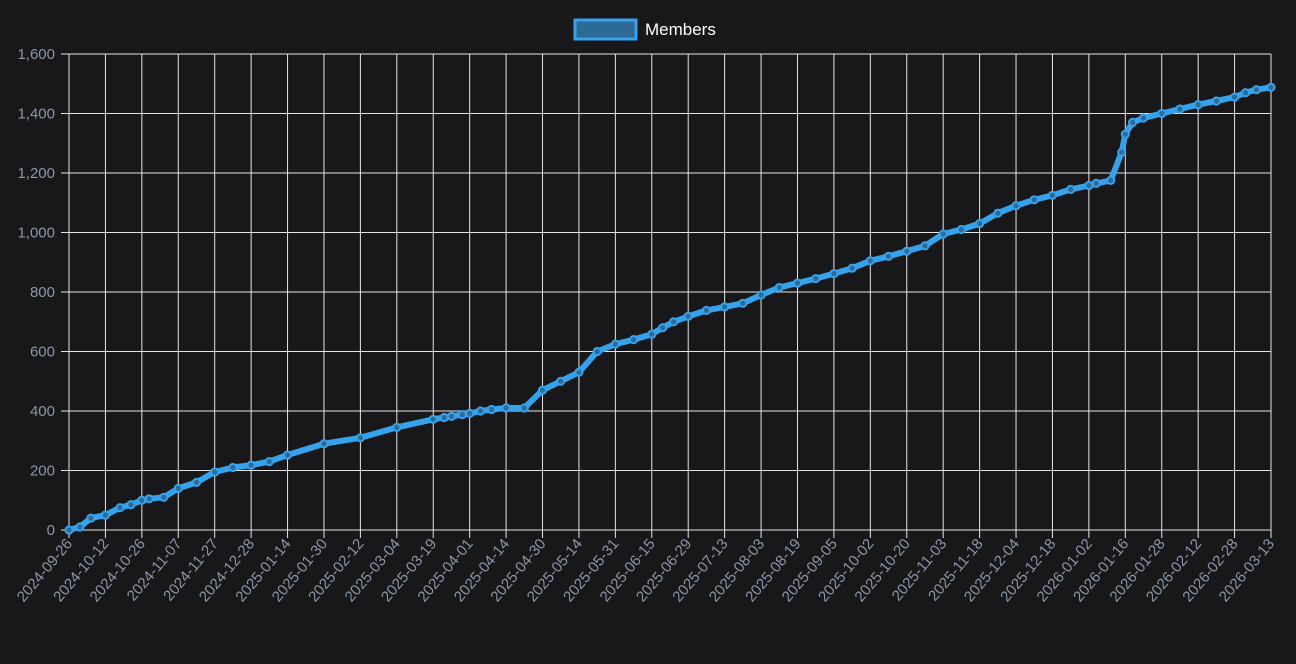  What do you see at coordinates (42, 411) in the screenshot?
I see `y-tick-label: 400` at bounding box center [42, 411].